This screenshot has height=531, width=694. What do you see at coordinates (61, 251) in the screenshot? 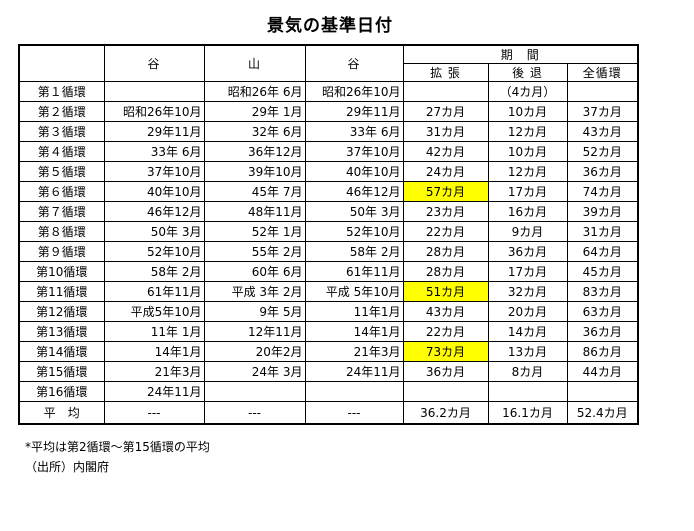
I see `cycle-label: 第９循環` at bounding box center [61, 251].